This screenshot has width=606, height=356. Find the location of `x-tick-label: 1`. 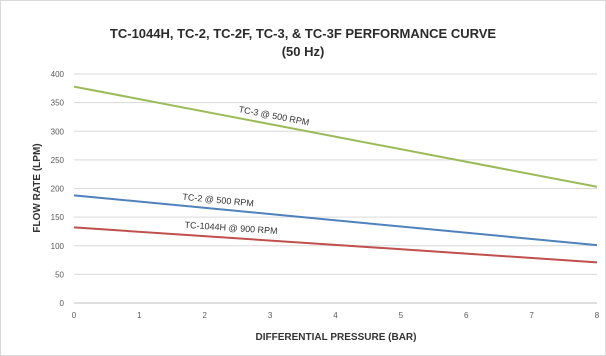

x-tick-label: 1 is located at coordinates (139, 315).